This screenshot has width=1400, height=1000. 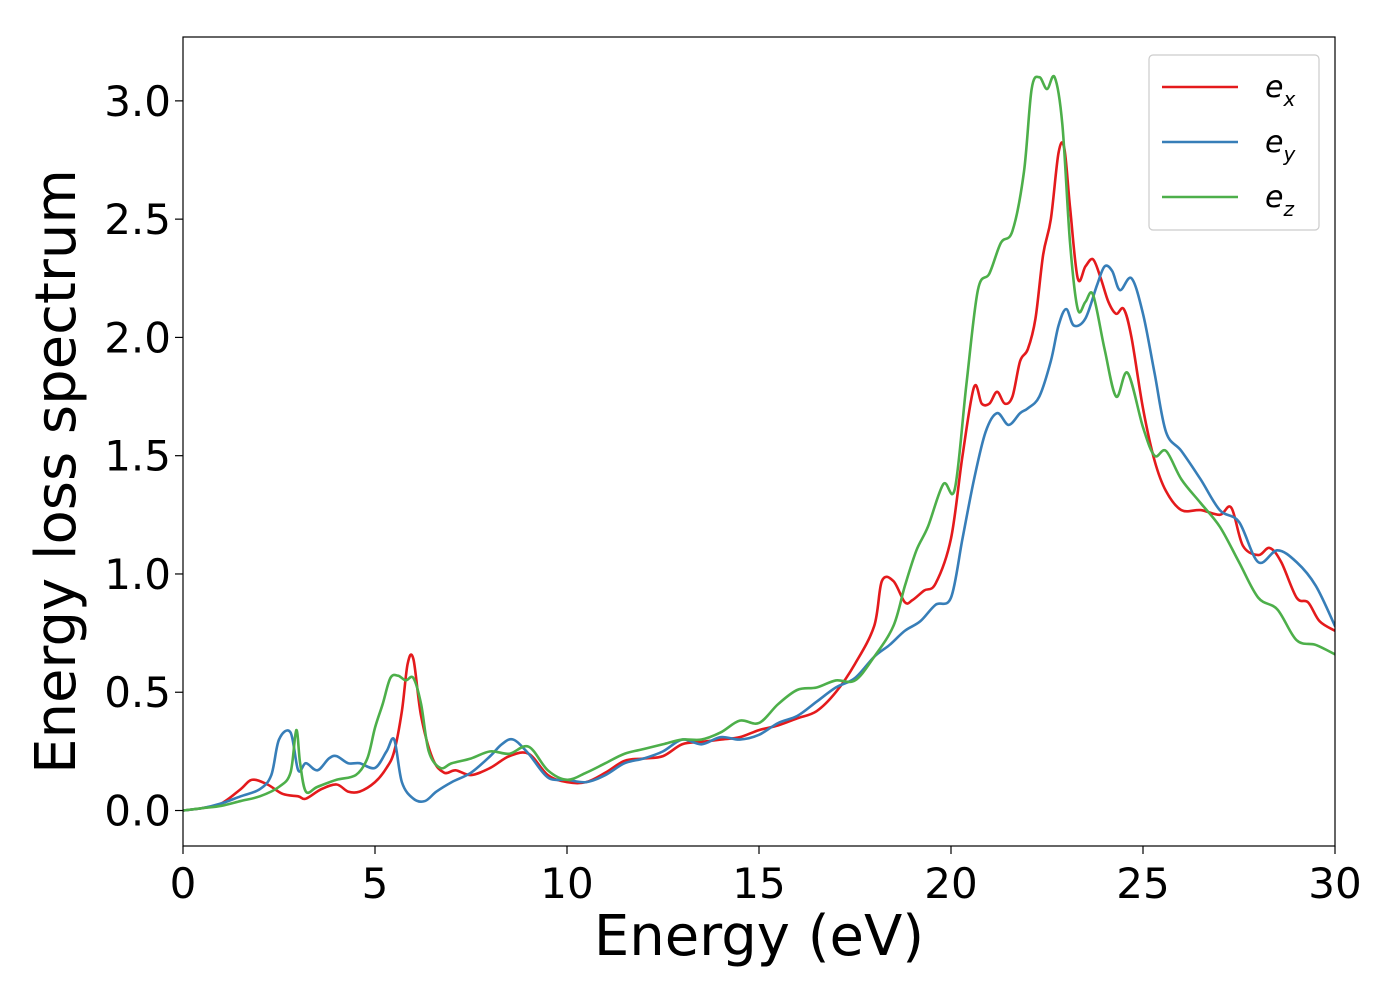 I want to click on legend-label-e-z: ez, so click(x=1279, y=200).